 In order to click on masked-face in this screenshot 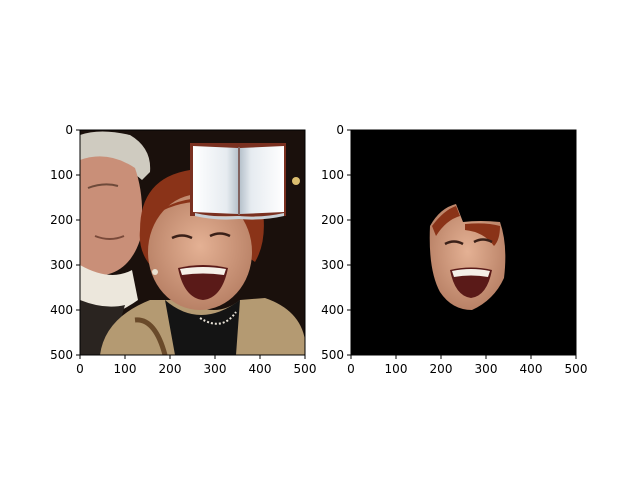, I will do `click(467, 257)`.